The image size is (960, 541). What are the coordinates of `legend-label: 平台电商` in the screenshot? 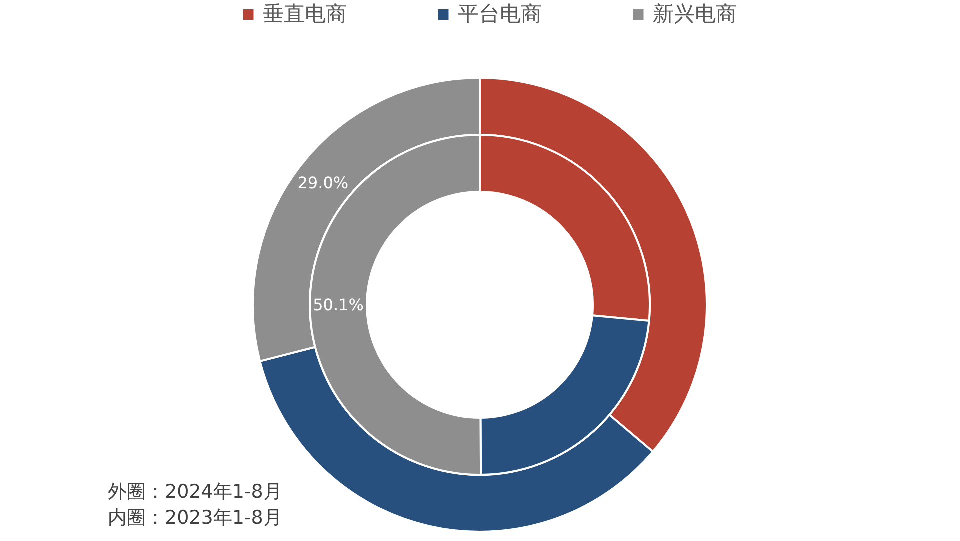 It's located at (500, 14).